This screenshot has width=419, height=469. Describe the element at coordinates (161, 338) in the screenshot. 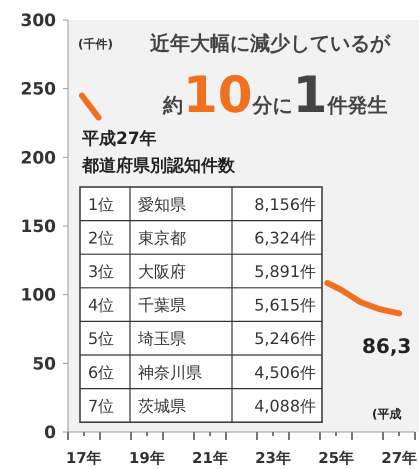

I see `annotation: 埼玉県` at that location.